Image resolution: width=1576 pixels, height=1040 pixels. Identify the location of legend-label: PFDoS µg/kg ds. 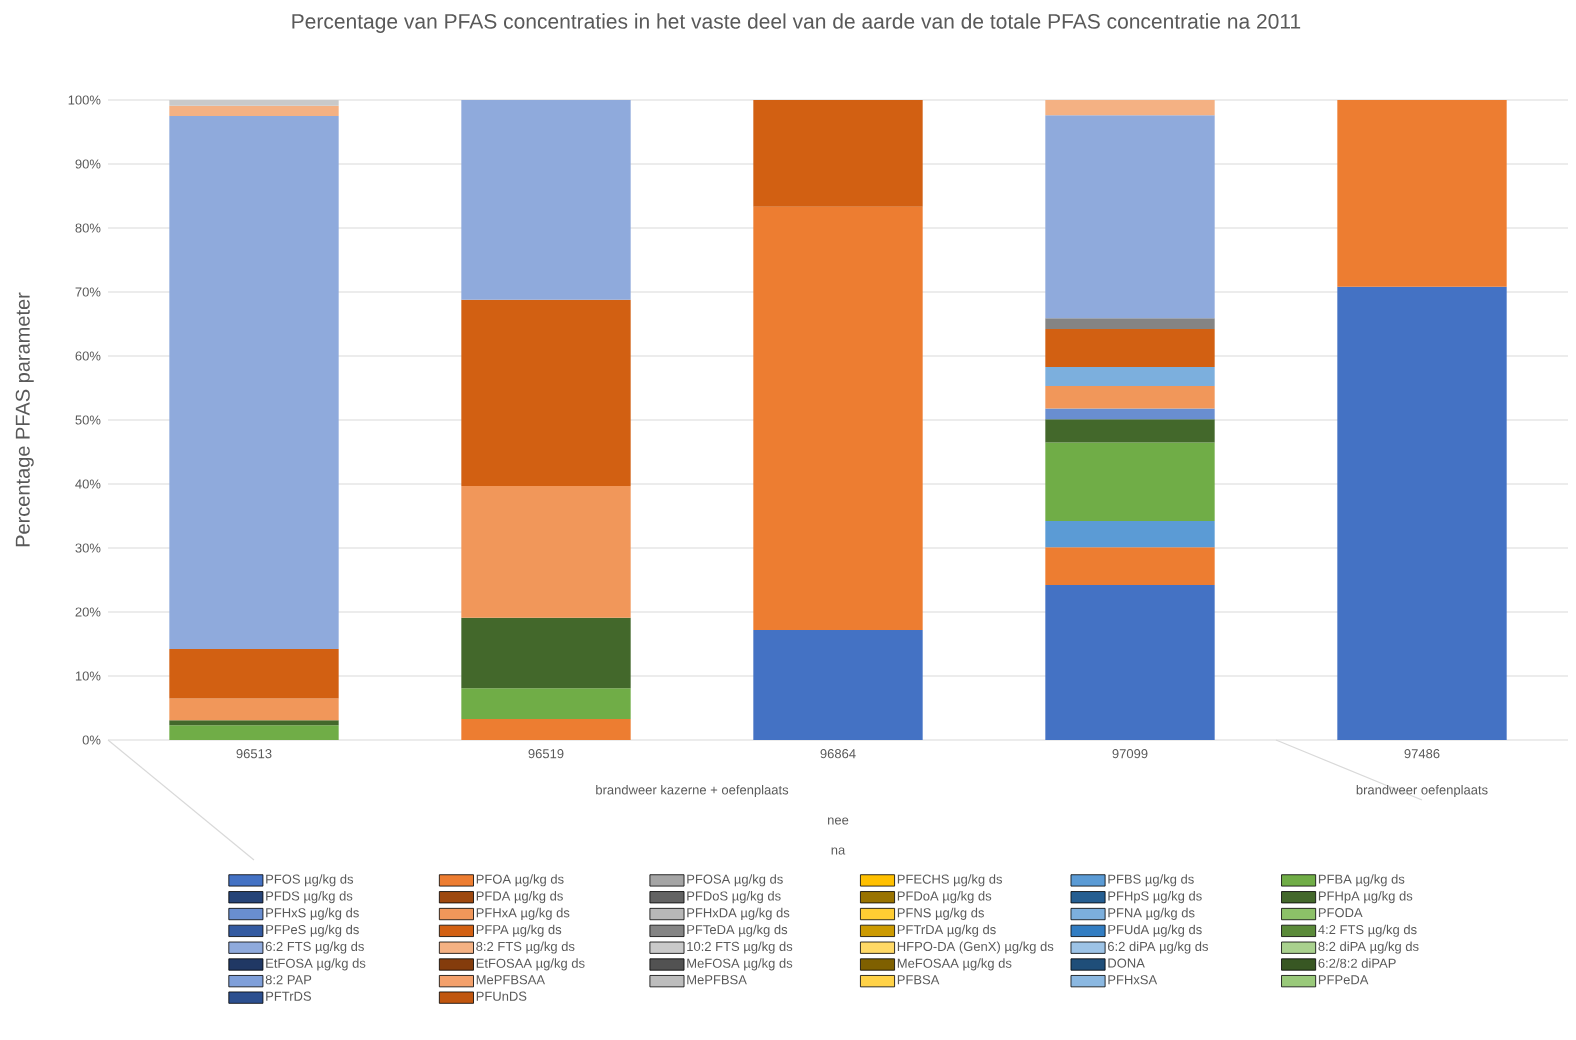
(734, 897).